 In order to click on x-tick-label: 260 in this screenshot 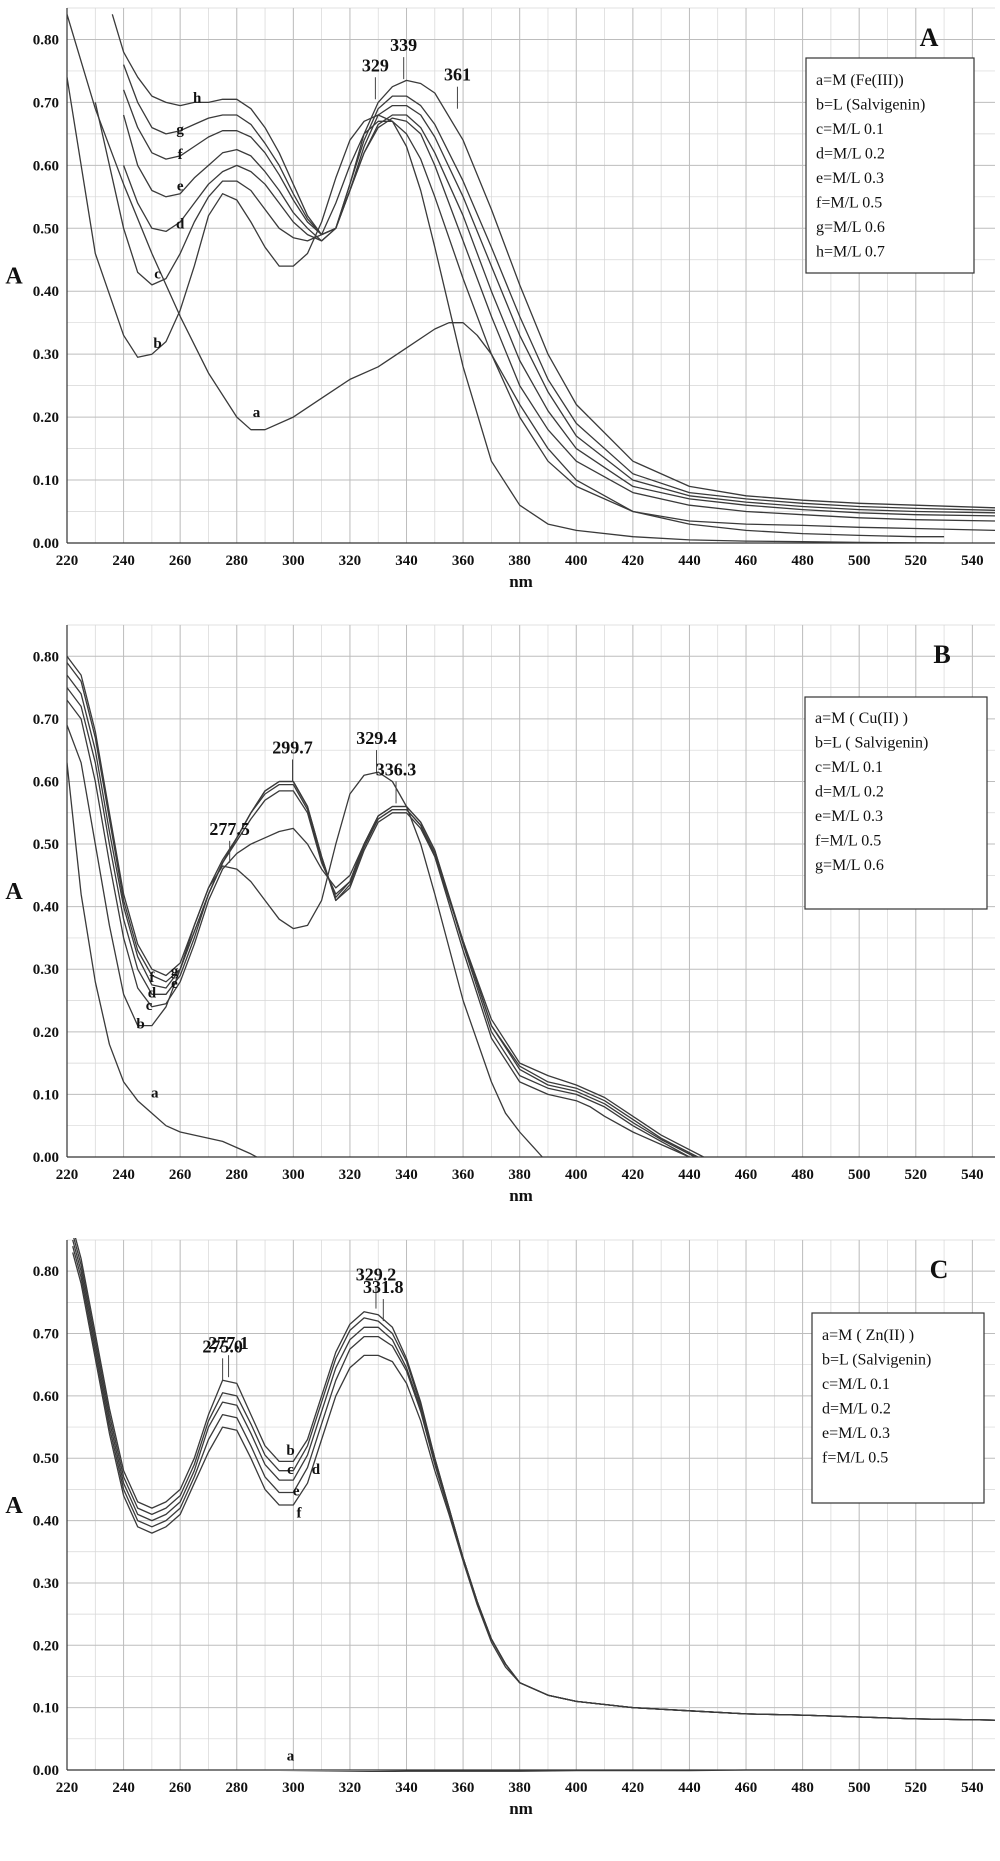, I will do `click(180, 561)`.